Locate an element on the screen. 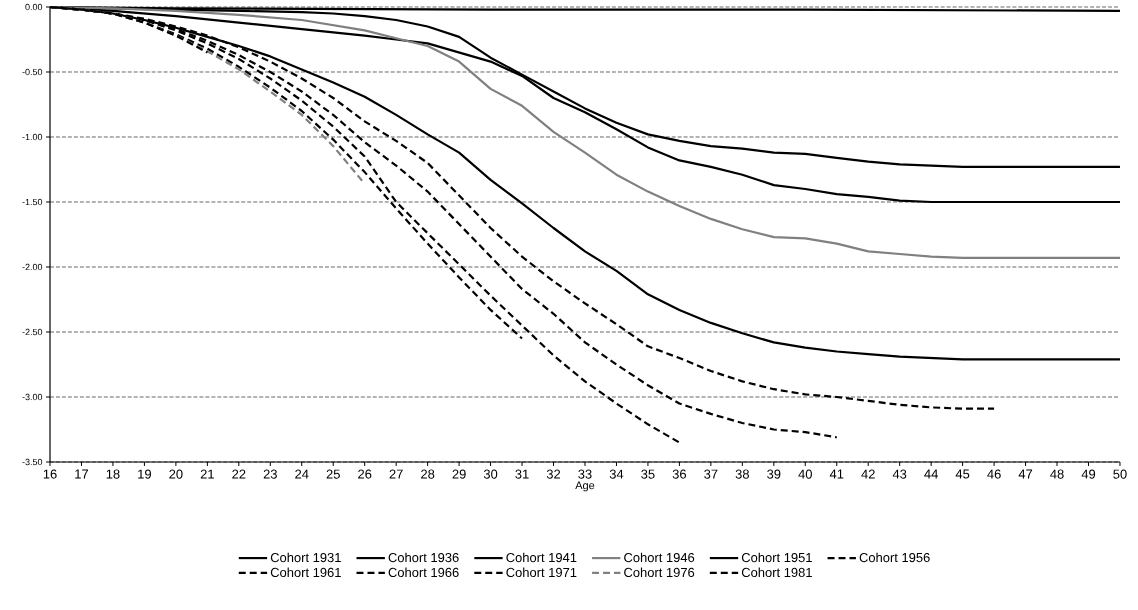  x-tick-label: 21 is located at coordinates (207, 474).